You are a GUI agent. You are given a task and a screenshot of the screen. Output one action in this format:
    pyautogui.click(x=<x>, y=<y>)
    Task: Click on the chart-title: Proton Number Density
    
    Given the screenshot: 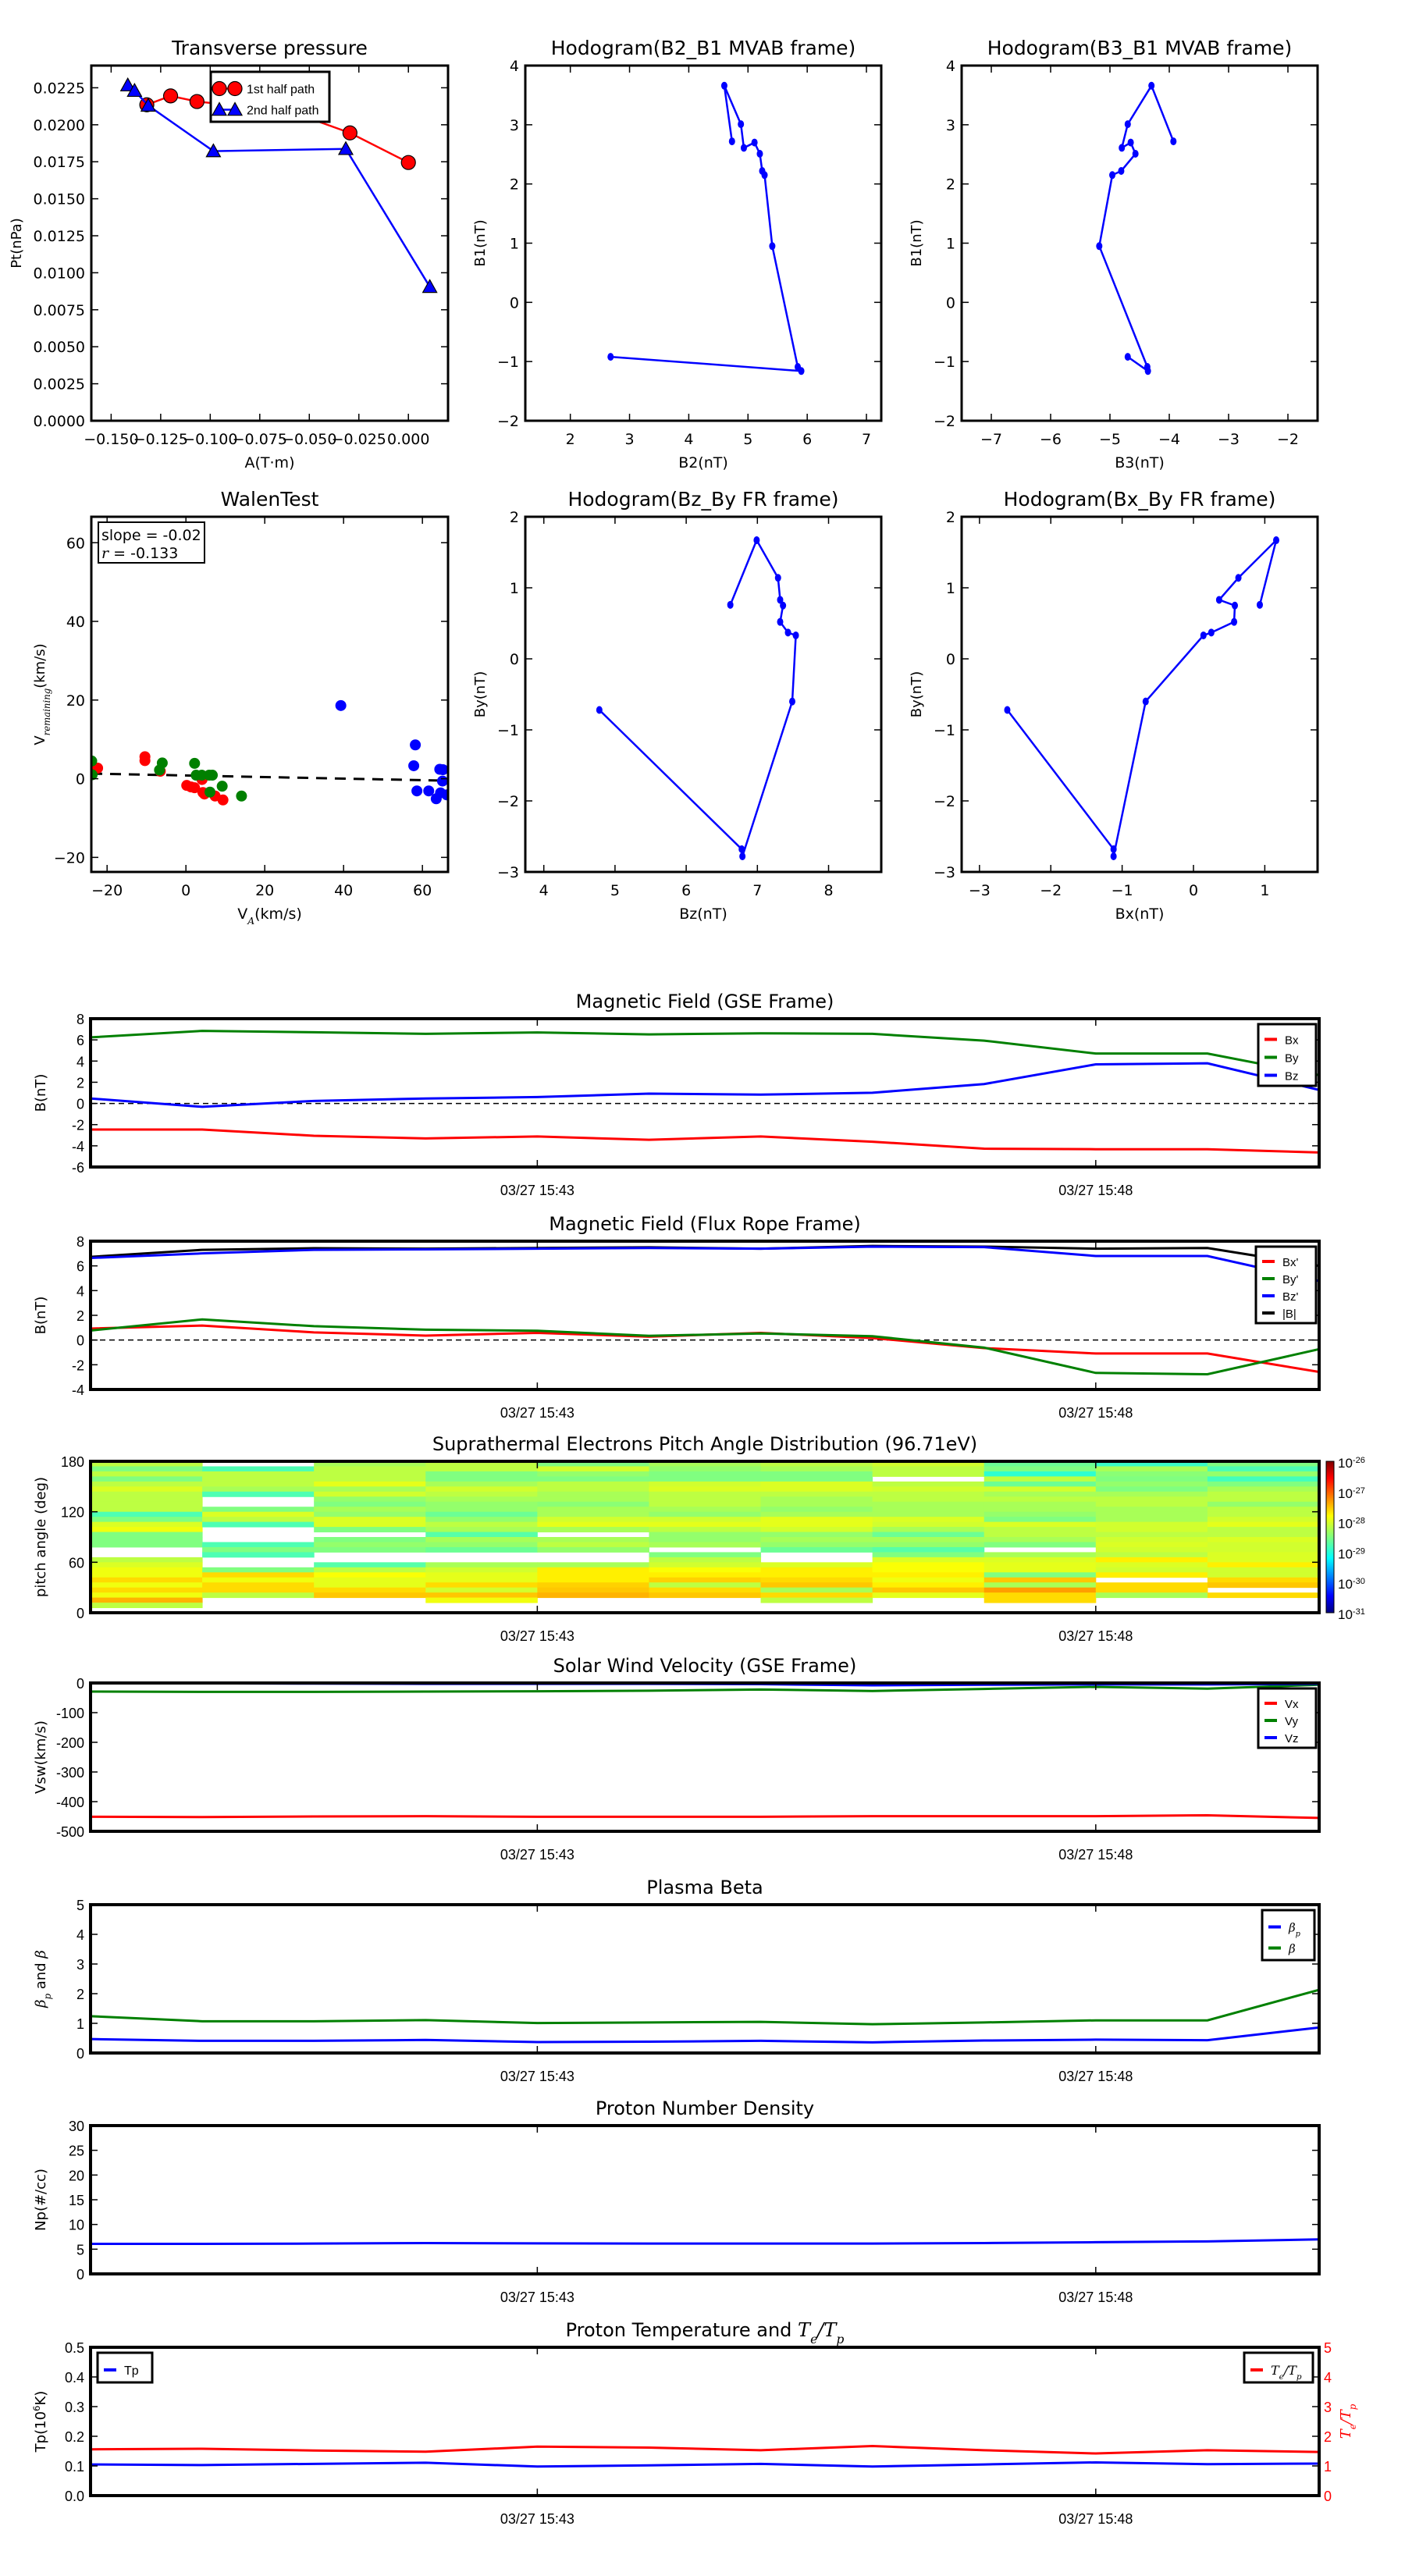 What is the action you would take?
    pyautogui.click(x=705, y=2108)
    